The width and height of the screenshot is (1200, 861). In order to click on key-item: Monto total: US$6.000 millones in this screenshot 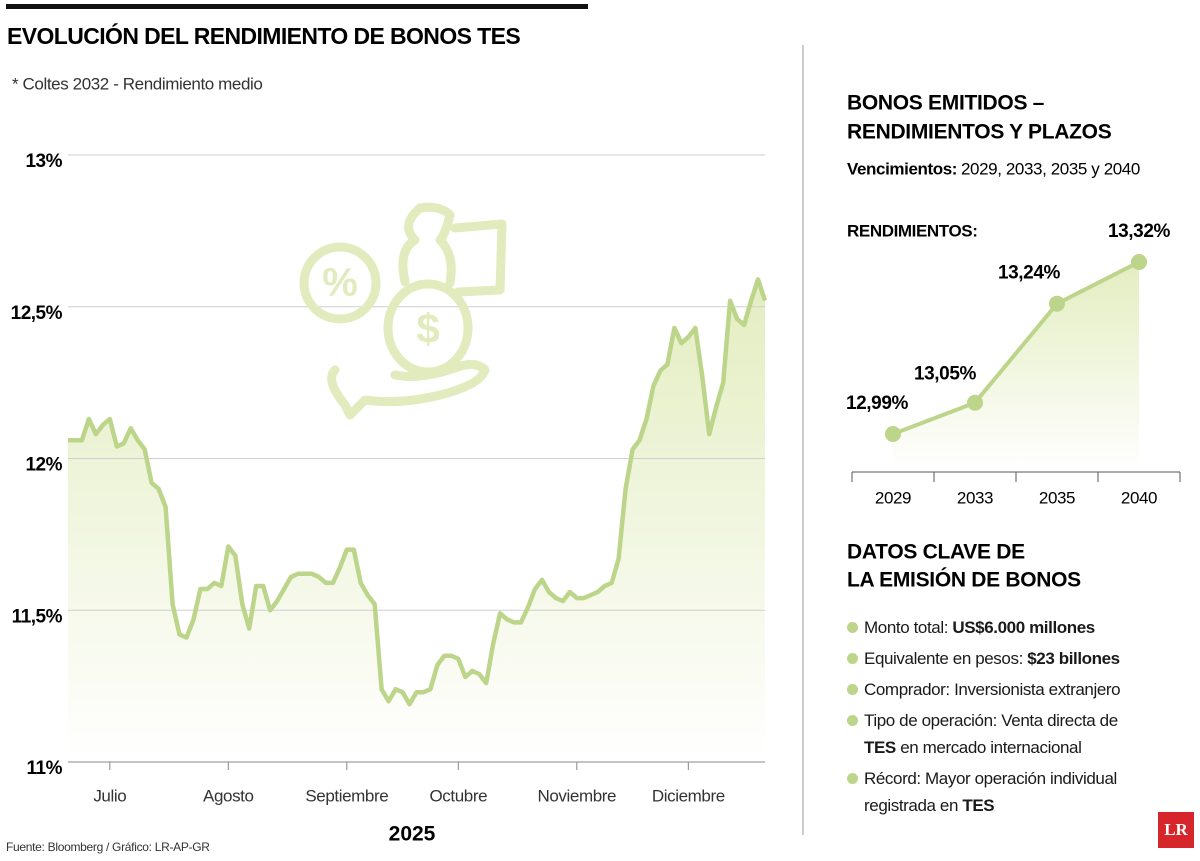, I will do `click(995, 627)`.